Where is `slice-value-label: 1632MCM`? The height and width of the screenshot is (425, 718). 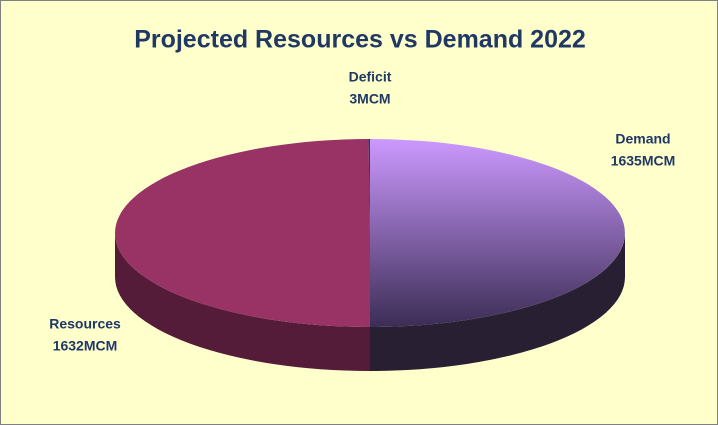 slice-value-label: 1632MCM is located at coordinates (85, 346).